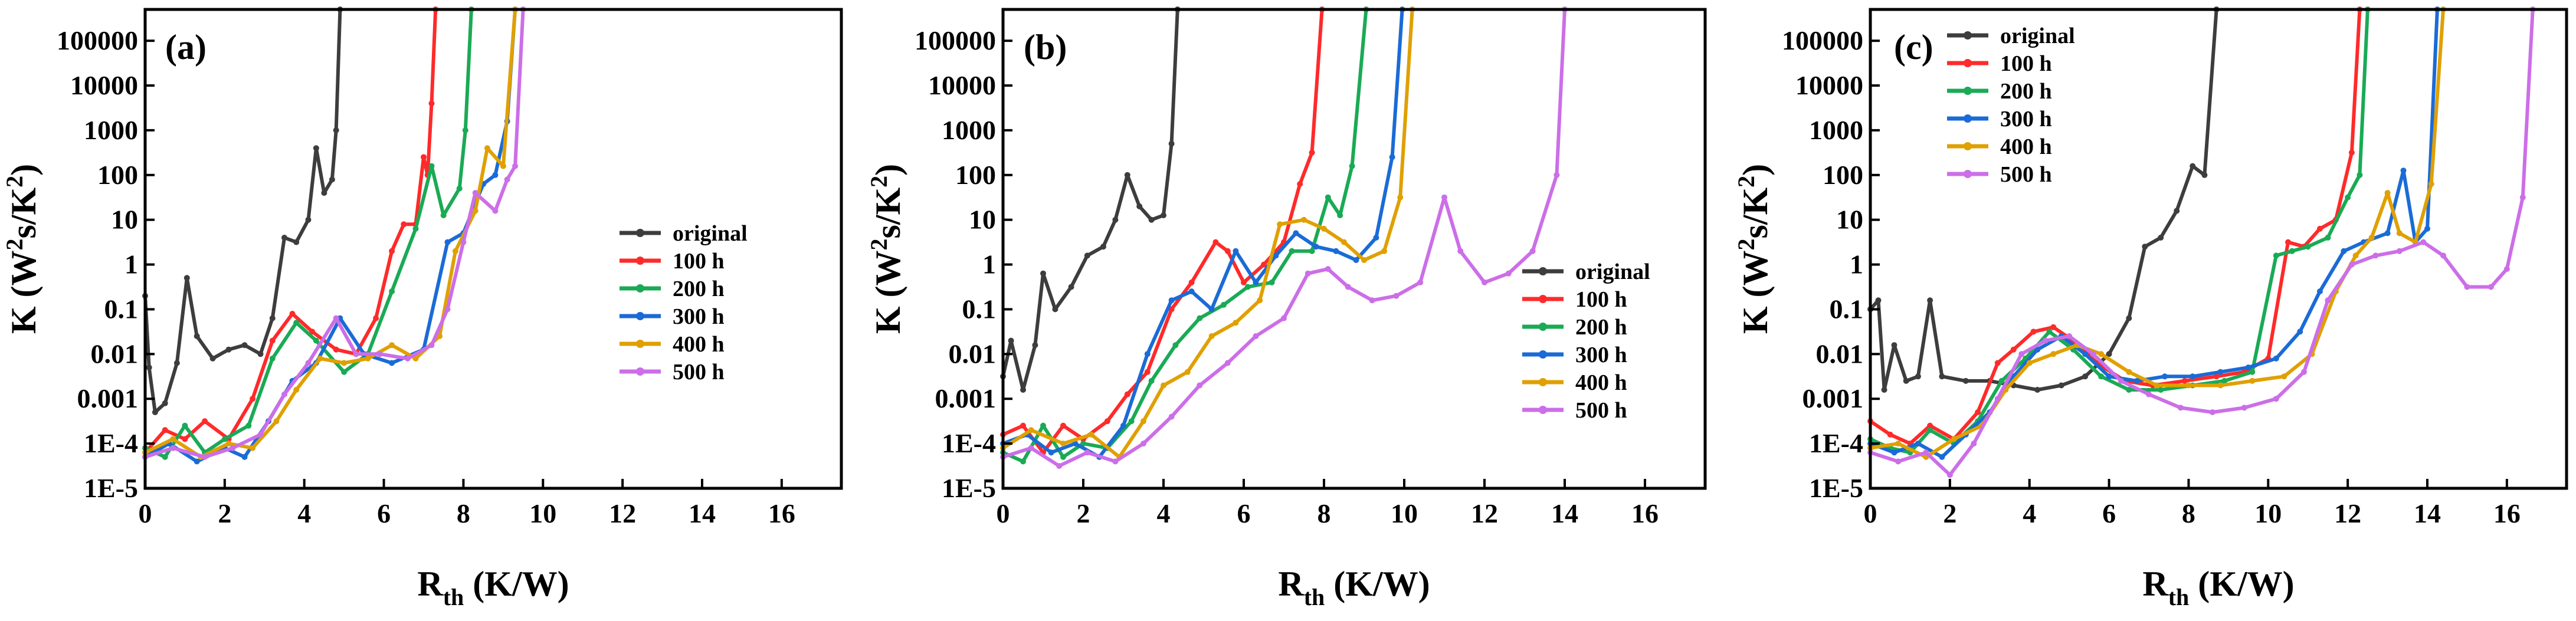 The height and width of the screenshot is (621, 2576). Describe the element at coordinates (1184, 236) in the screenshot. I see `series-line-200h` at that location.